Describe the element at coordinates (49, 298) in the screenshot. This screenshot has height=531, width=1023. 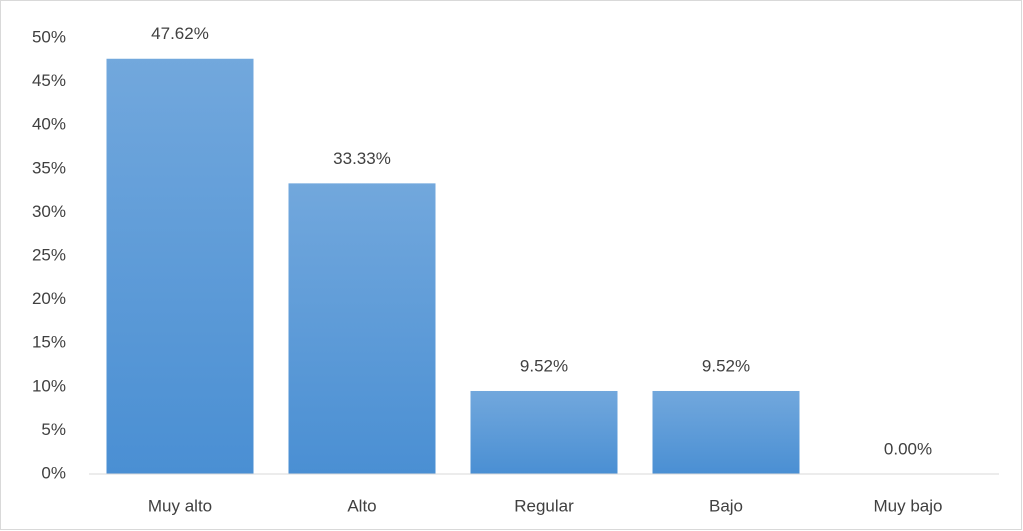
I see `y-tick-label: 20%` at that location.